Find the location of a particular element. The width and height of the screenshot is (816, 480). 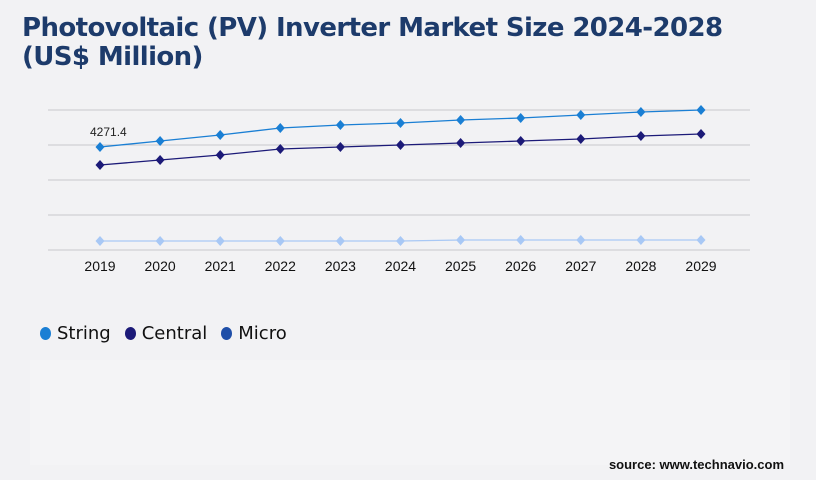

legend-marker-micro is located at coordinates (227, 333).